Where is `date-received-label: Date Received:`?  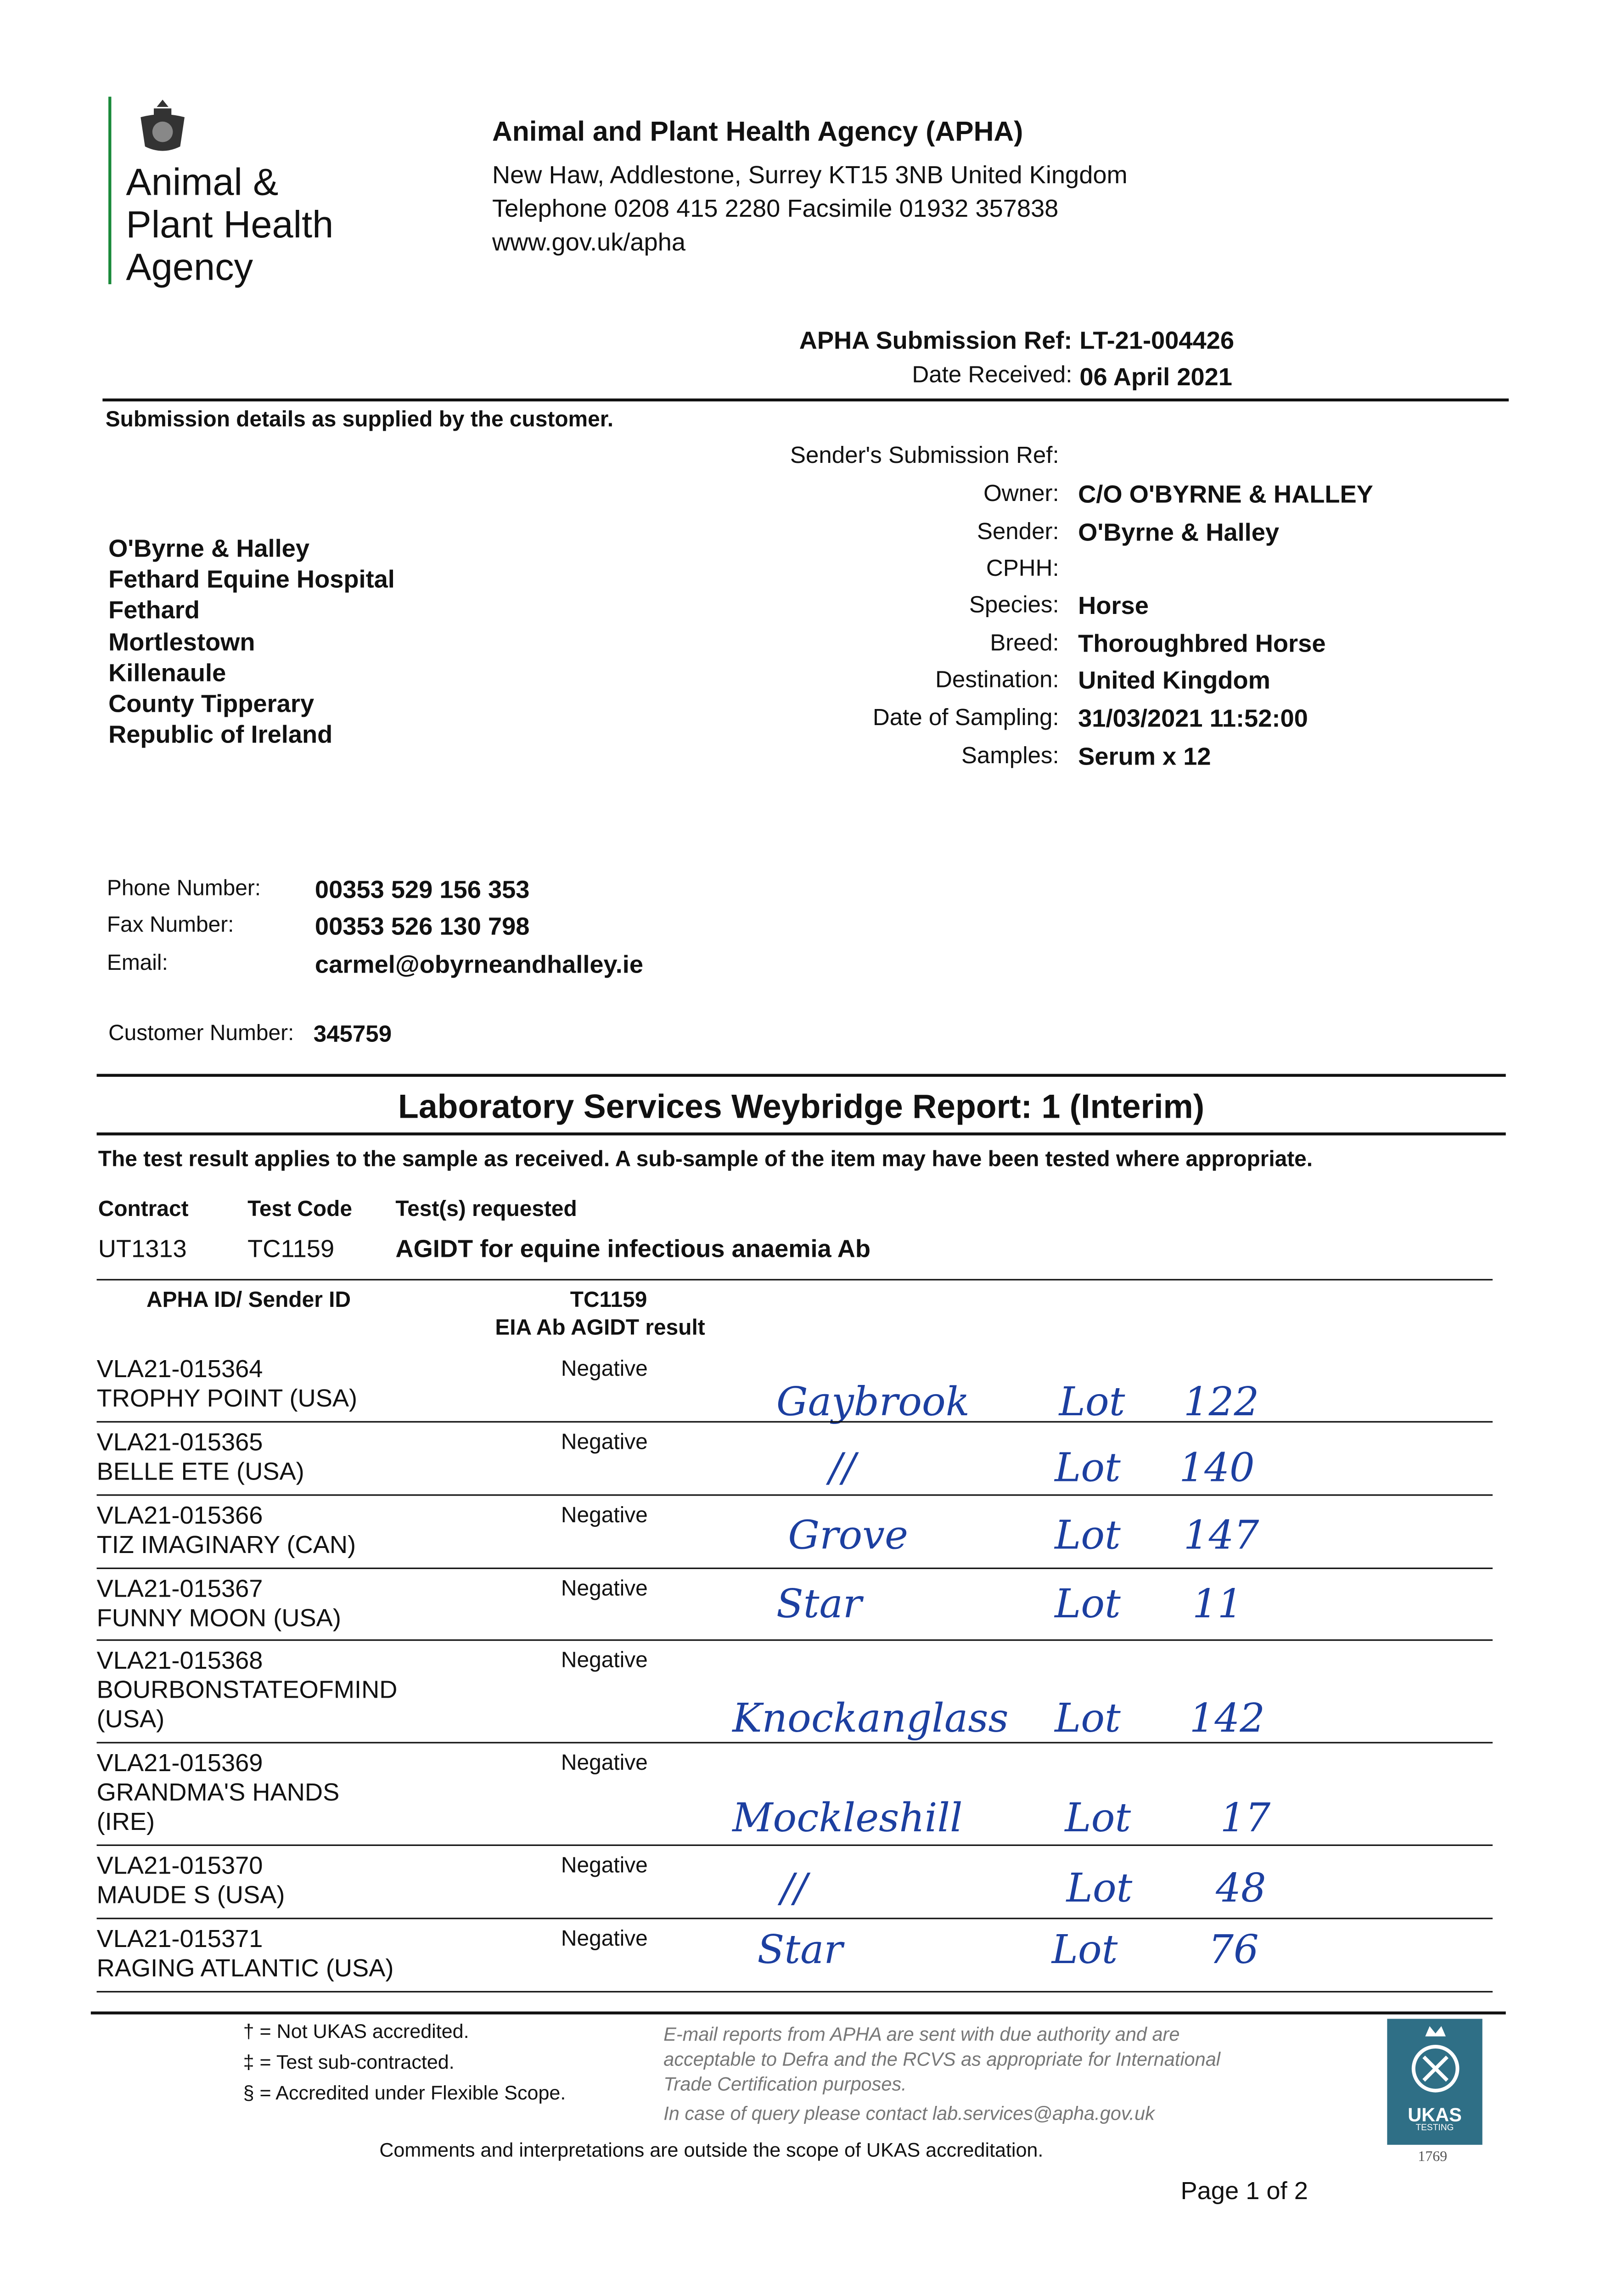
date-received-label: Date Received: is located at coordinates (992, 375).